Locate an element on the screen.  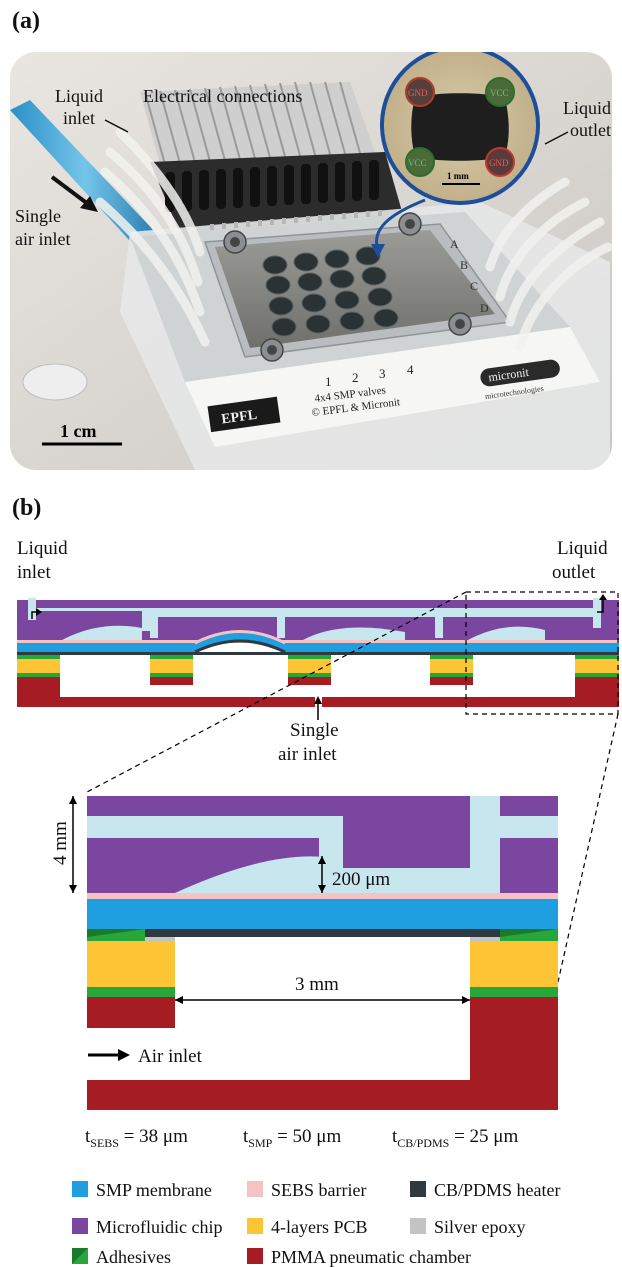
ribbon-cable is located at coordinates (272, 159).